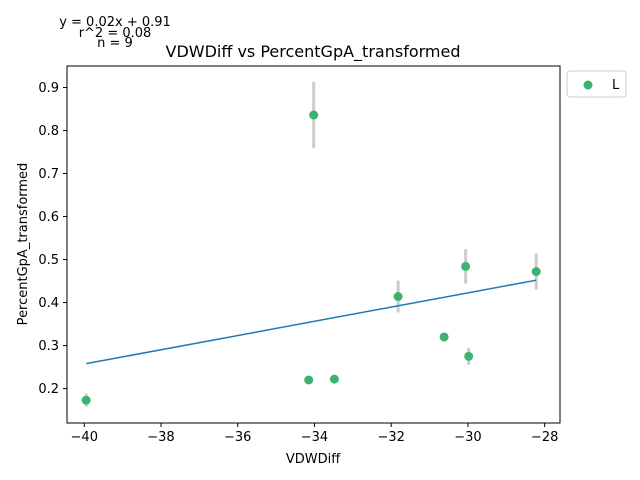 This screenshot has width=640, height=480. I want to click on annotation-equation: y = 0.02x + 0.91, so click(115, 22).